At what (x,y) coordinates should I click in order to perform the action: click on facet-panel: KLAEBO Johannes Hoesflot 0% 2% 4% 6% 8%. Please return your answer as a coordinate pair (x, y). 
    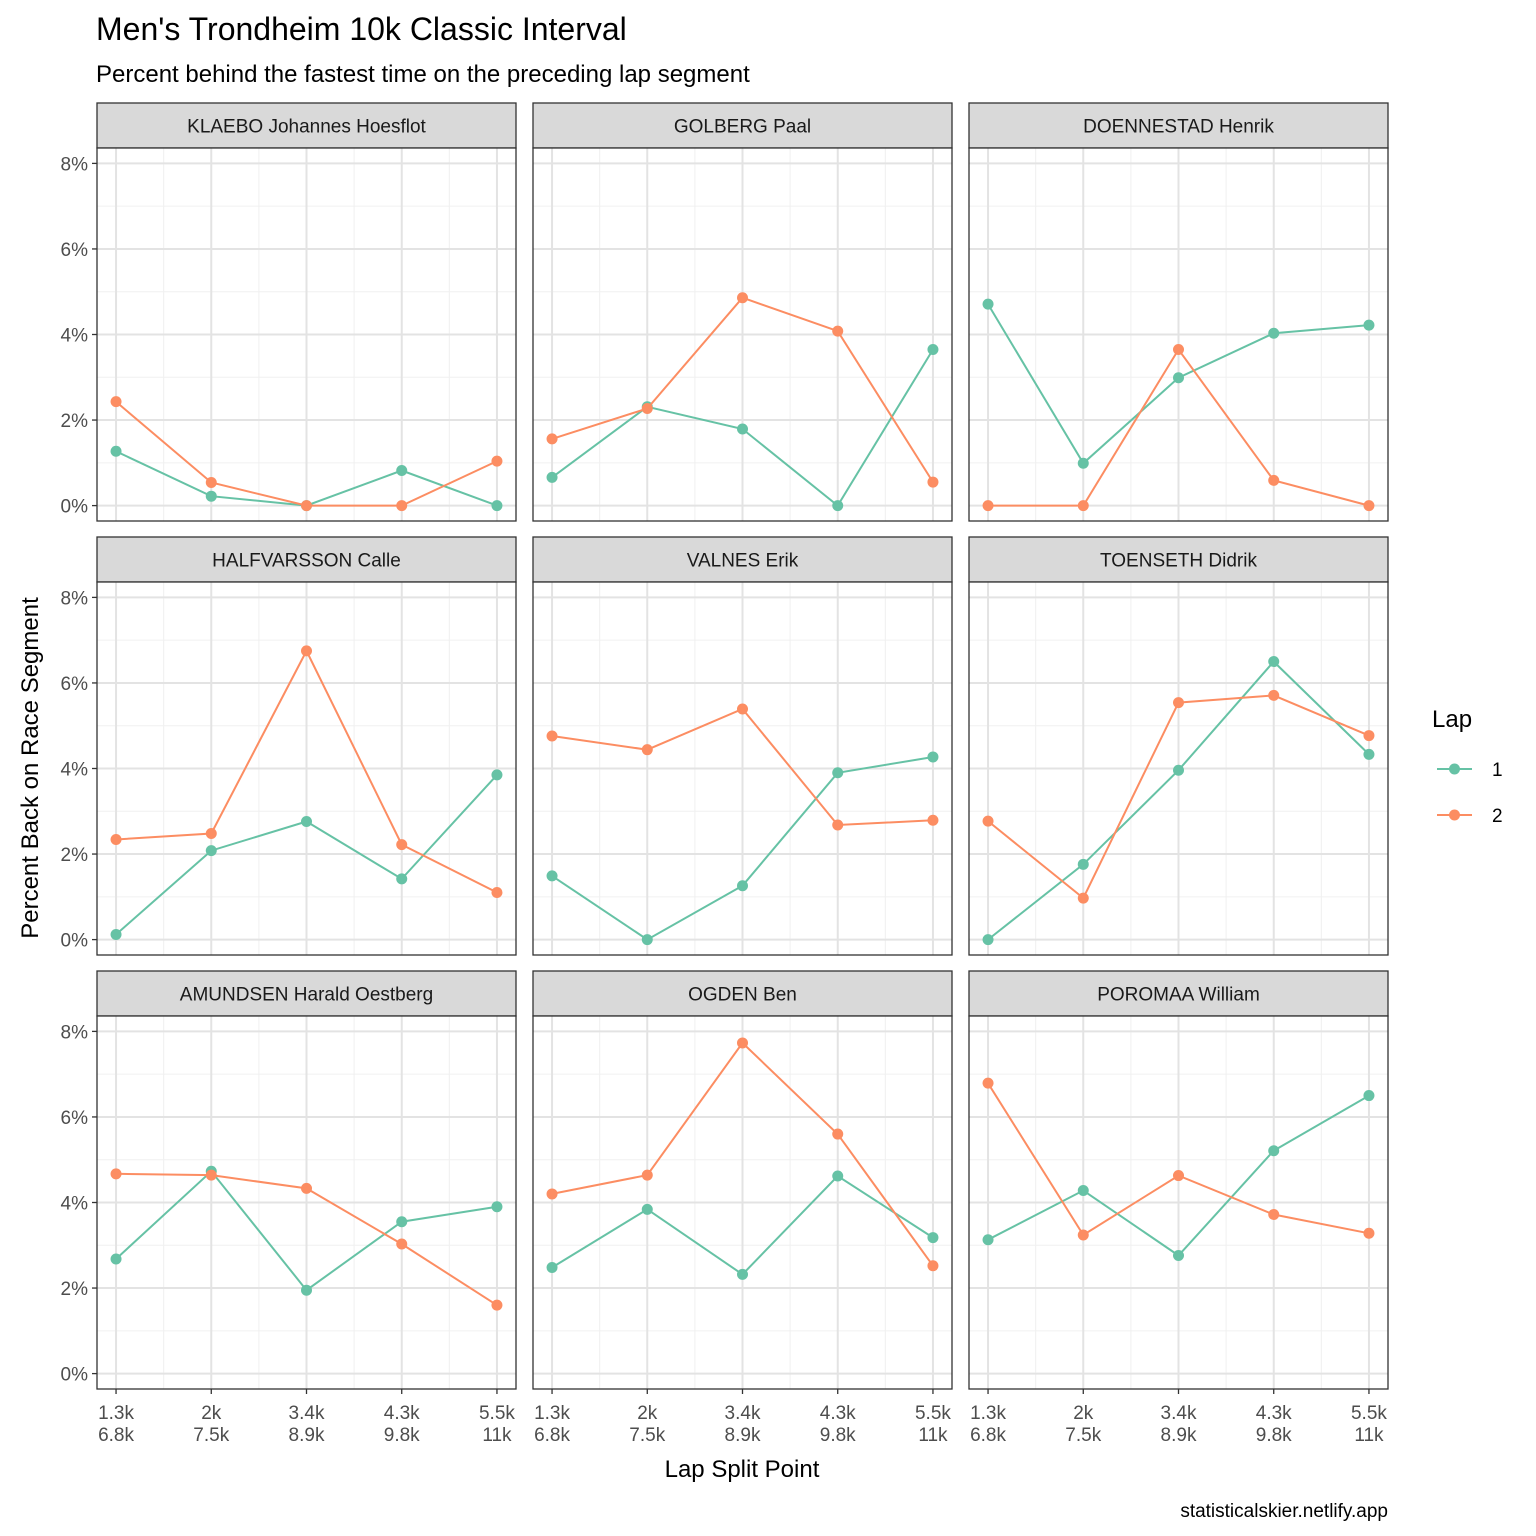
    Looking at the image, I should click on (289, 312).